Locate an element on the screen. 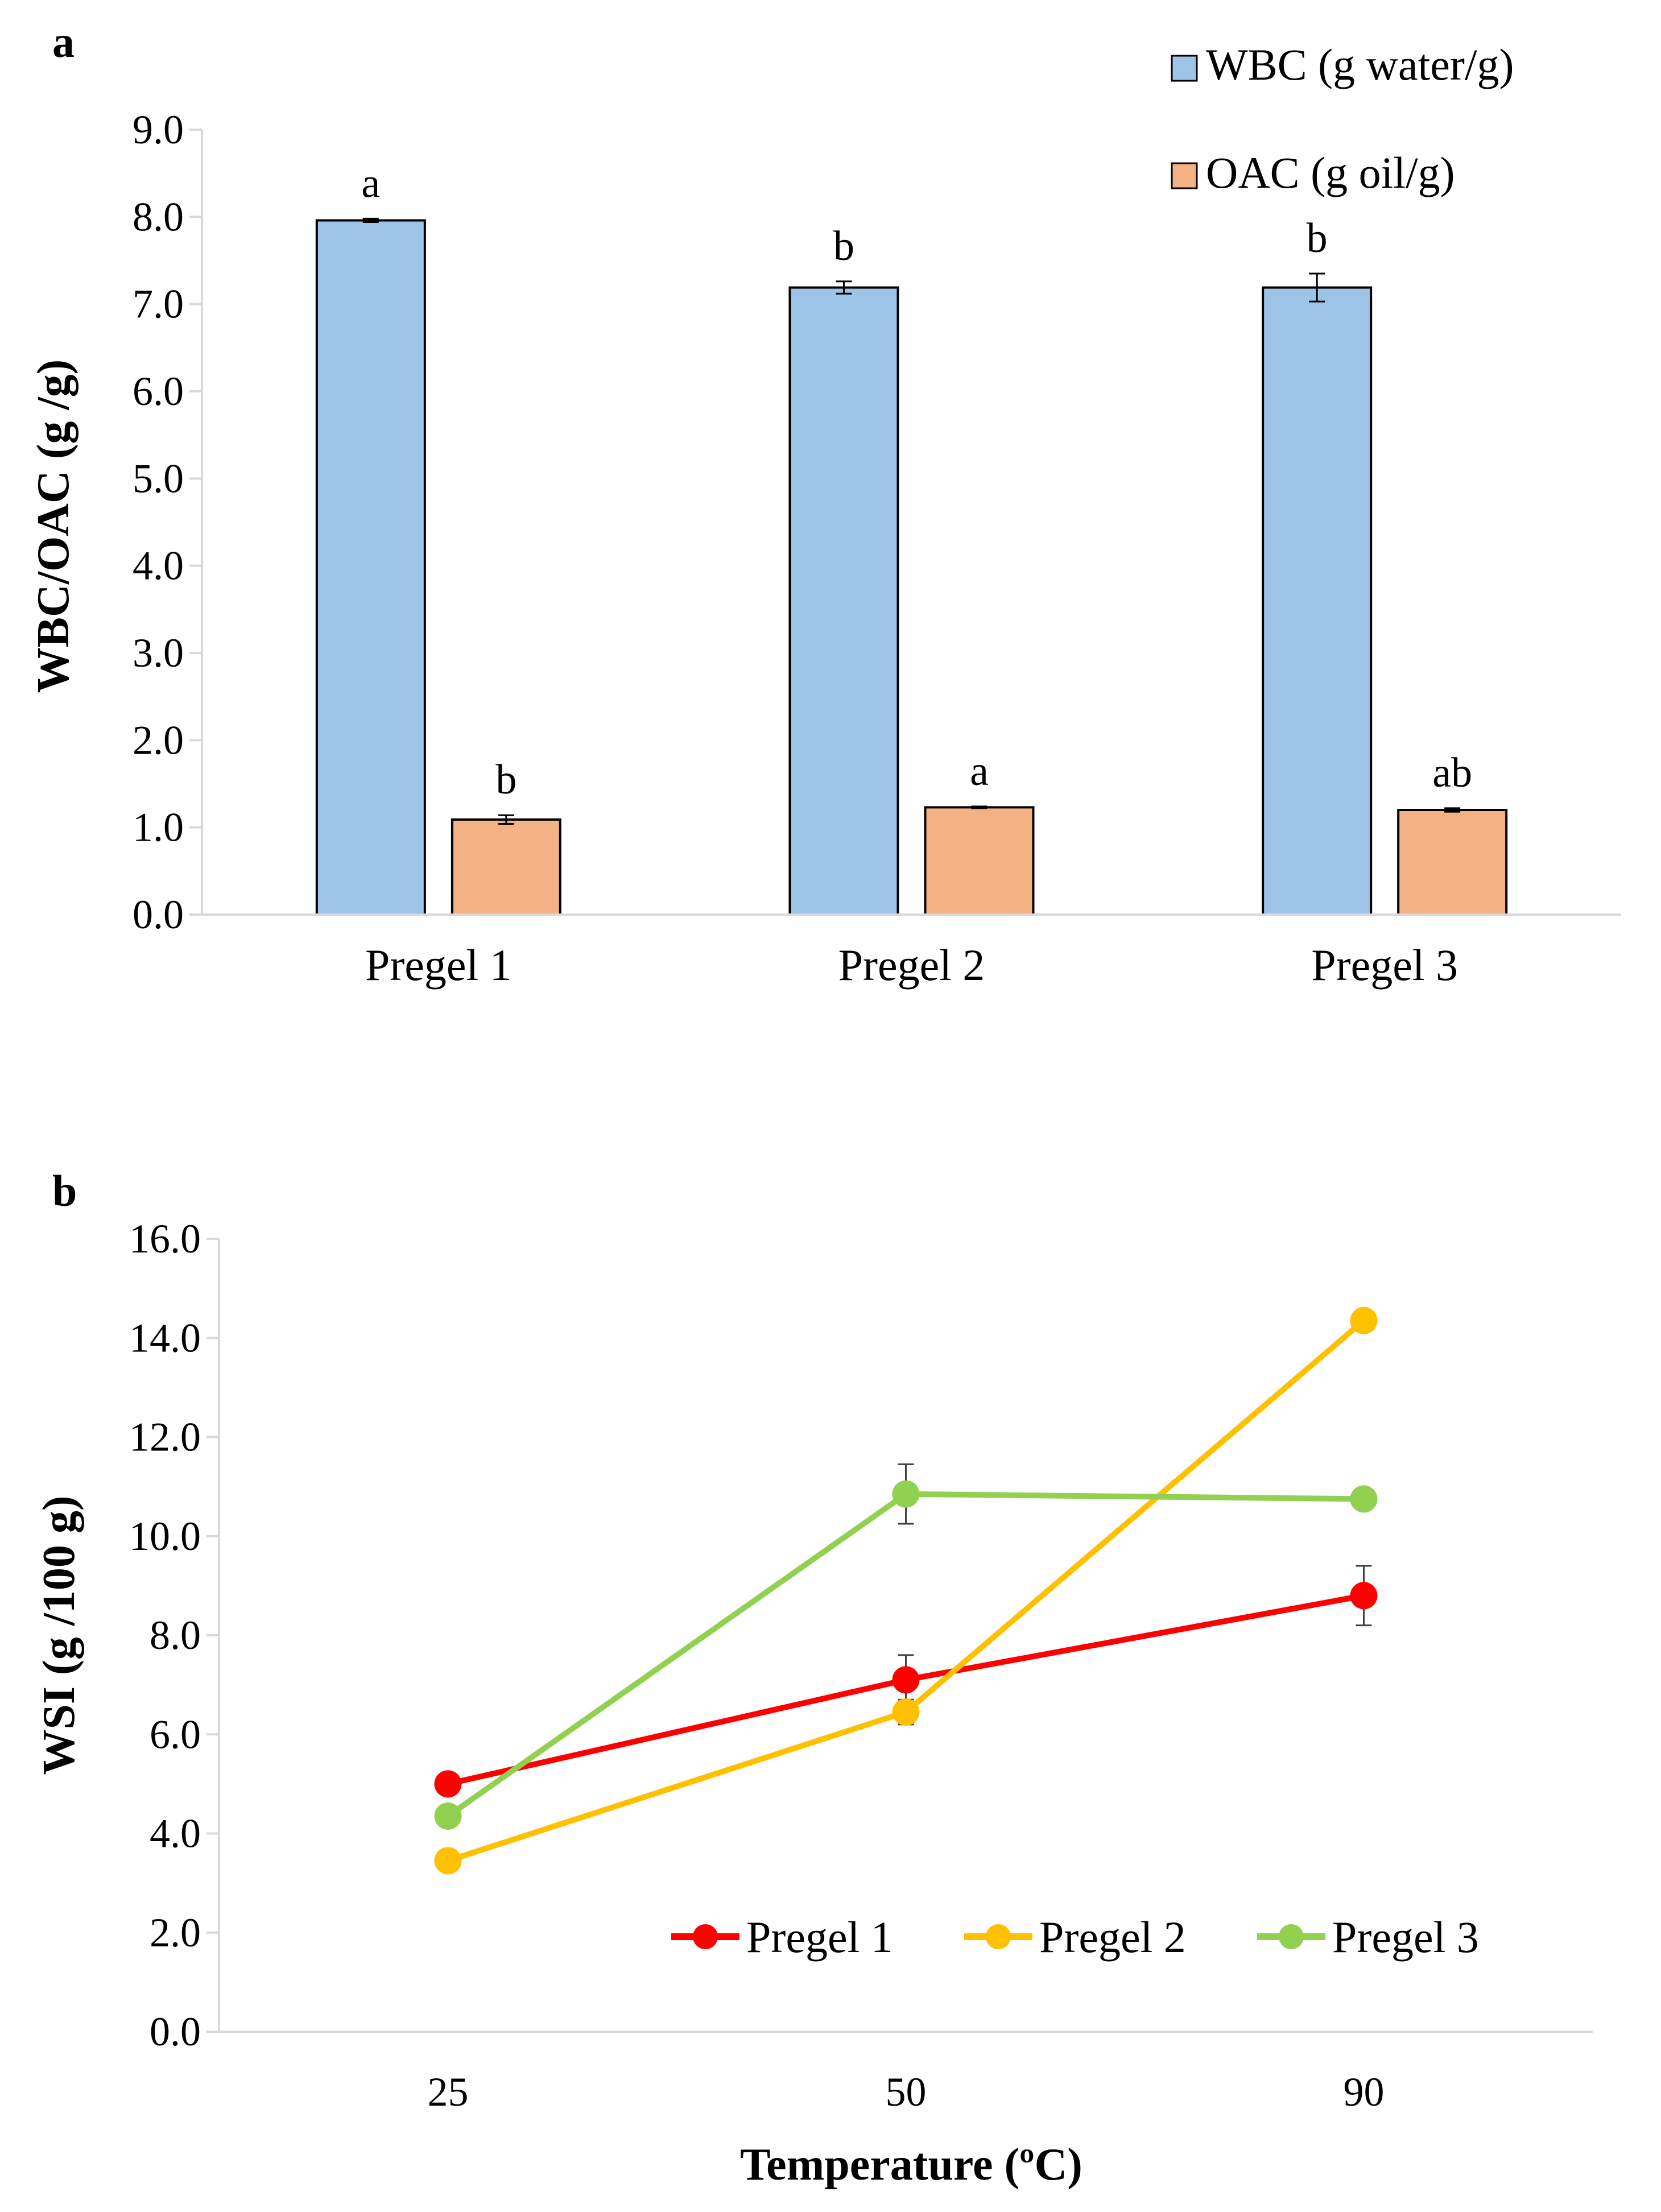  panel-b-y-ticks: 0.0 2.0 4.0 6.0 8.0 10.0 12.0 14.0 16.0 is located at coordinates (174, 1635).